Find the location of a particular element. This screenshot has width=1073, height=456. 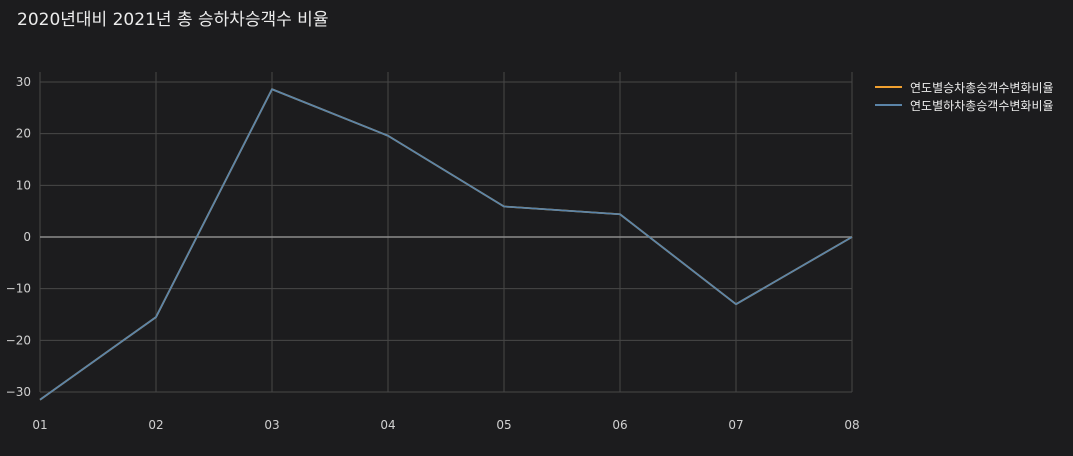

x-tick-label-01: 01 is located at coordinates (39, 425).